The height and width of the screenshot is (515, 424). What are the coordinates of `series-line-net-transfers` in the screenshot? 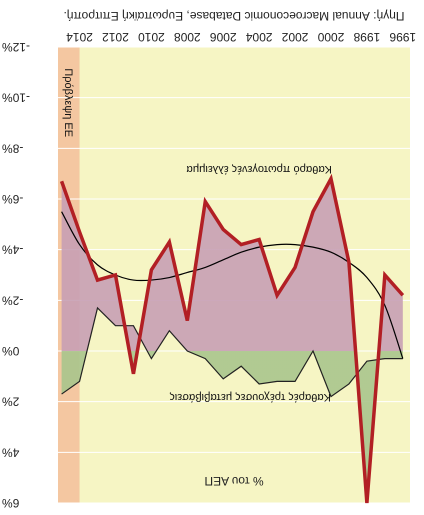 It's located at (232, 352).